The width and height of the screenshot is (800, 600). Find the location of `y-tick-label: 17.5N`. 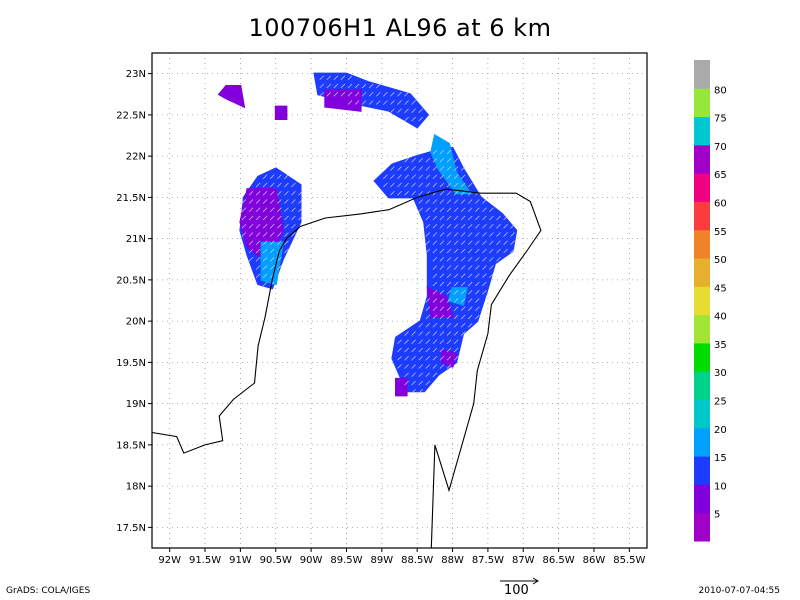

y-tick-label: 17.5N is located at coordinates (131, 528).